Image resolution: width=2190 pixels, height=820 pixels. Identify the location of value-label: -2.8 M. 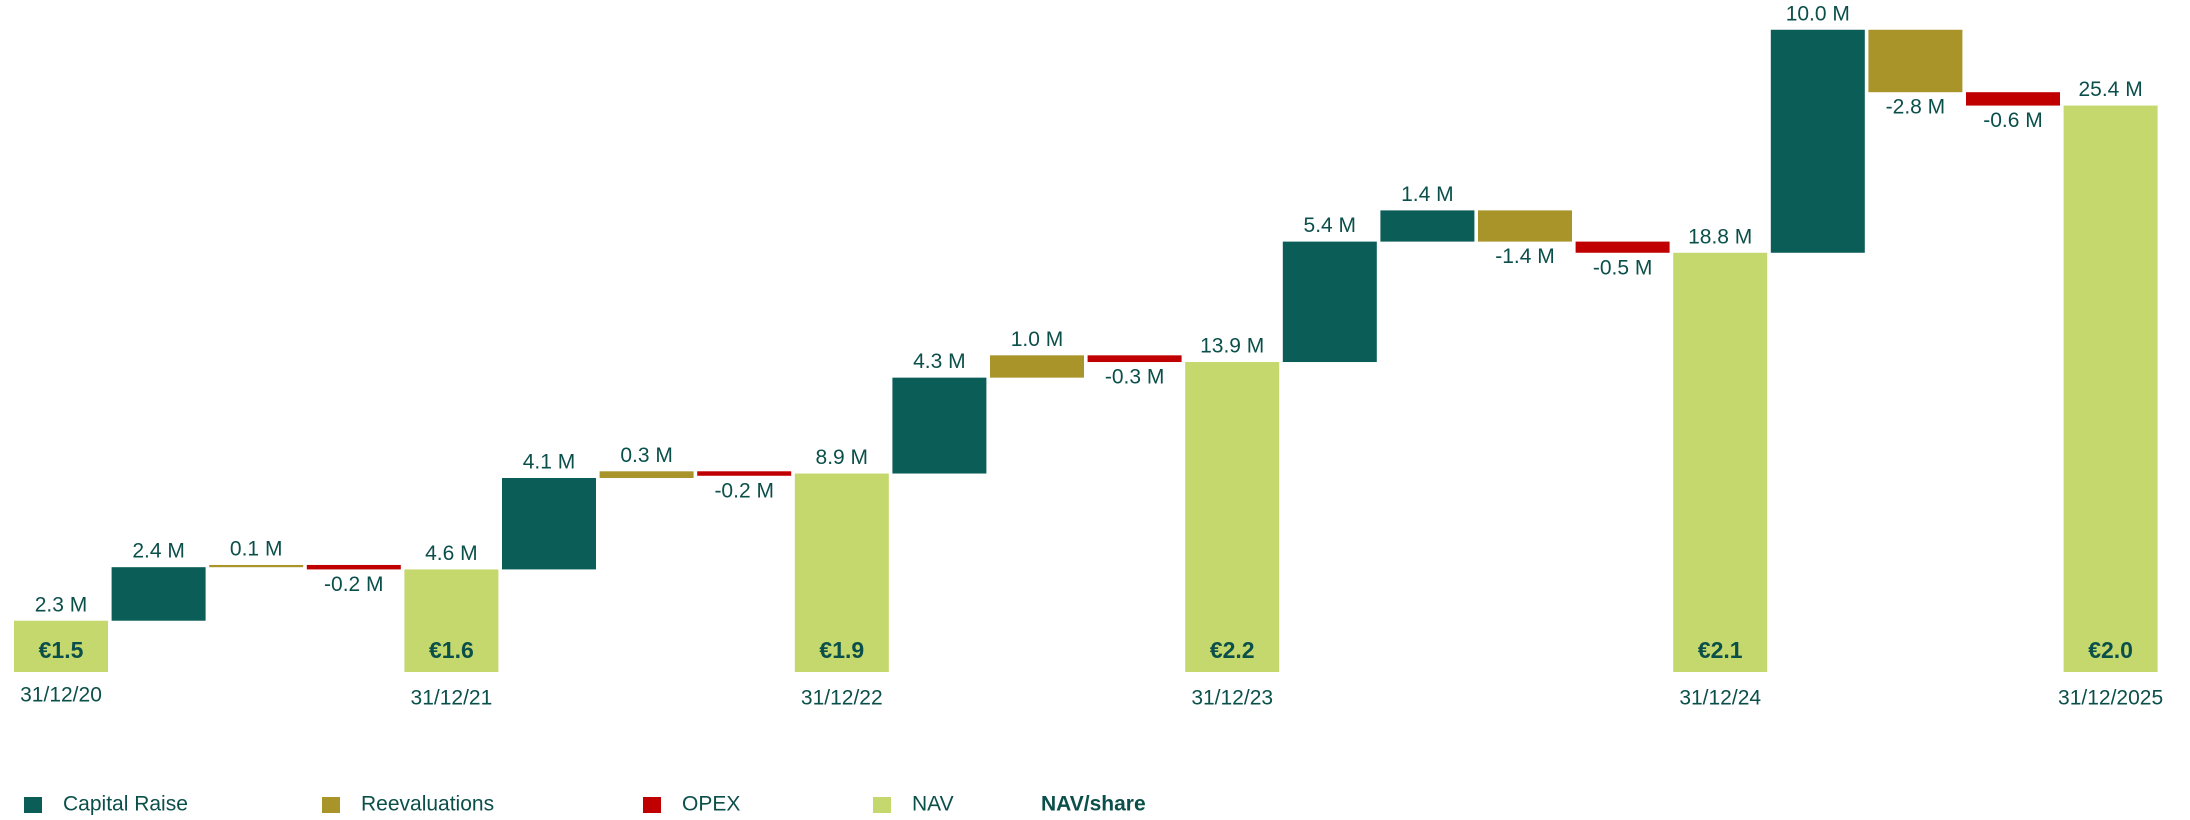
(1916, 107).